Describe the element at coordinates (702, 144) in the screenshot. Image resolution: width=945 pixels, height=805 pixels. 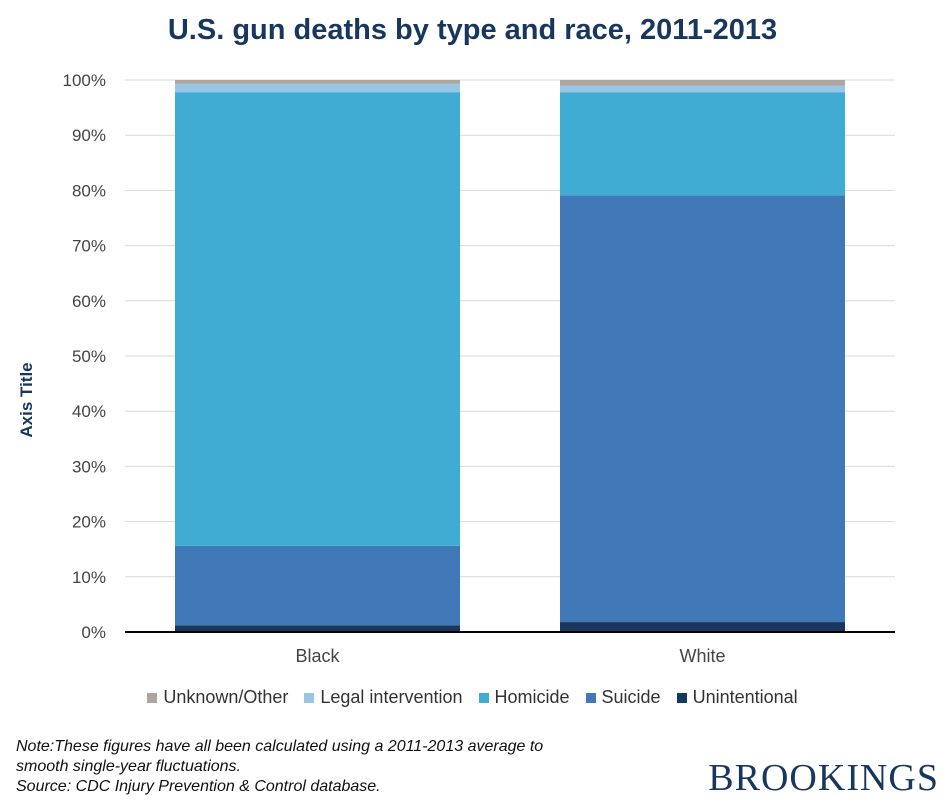
I see `bar-segment-homicide` at that location.